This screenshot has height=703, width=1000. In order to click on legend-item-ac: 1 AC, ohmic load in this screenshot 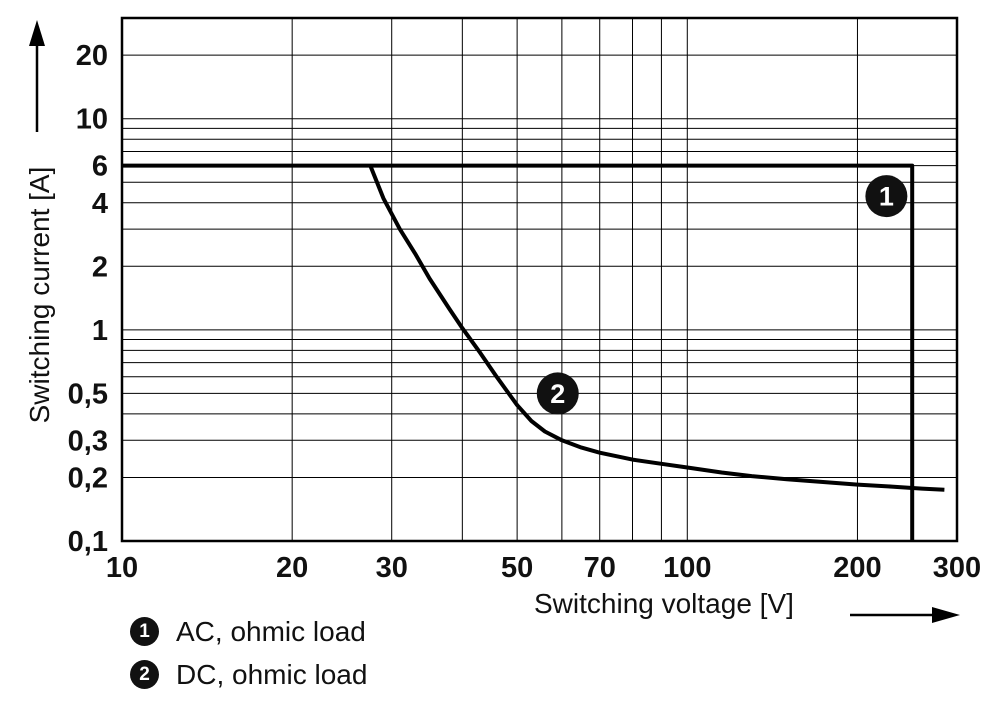, I will do `click(248, 631)`.